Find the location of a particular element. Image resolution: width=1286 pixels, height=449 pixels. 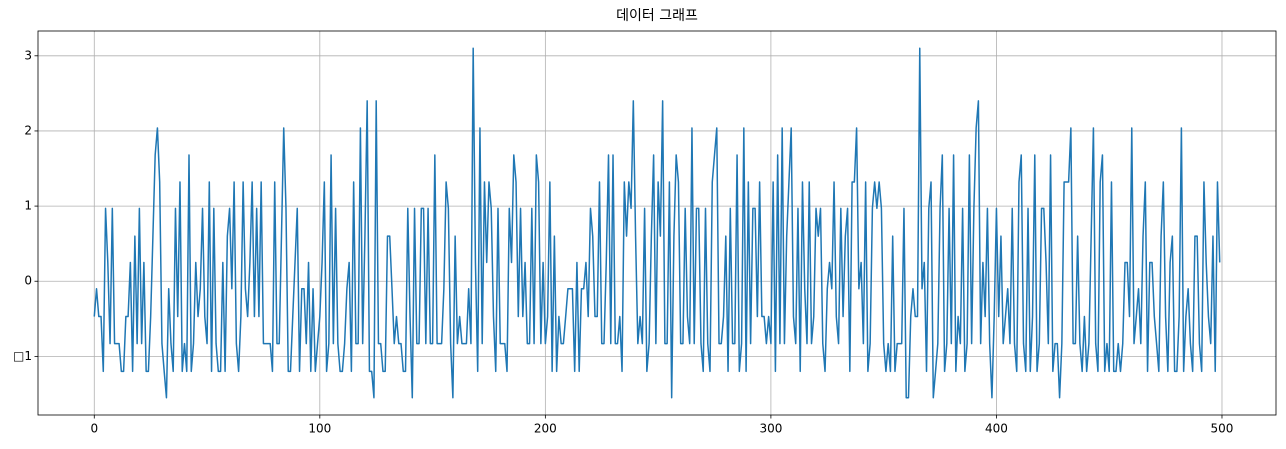

y-tick-label: 2 is located at coordinates (28, 130).